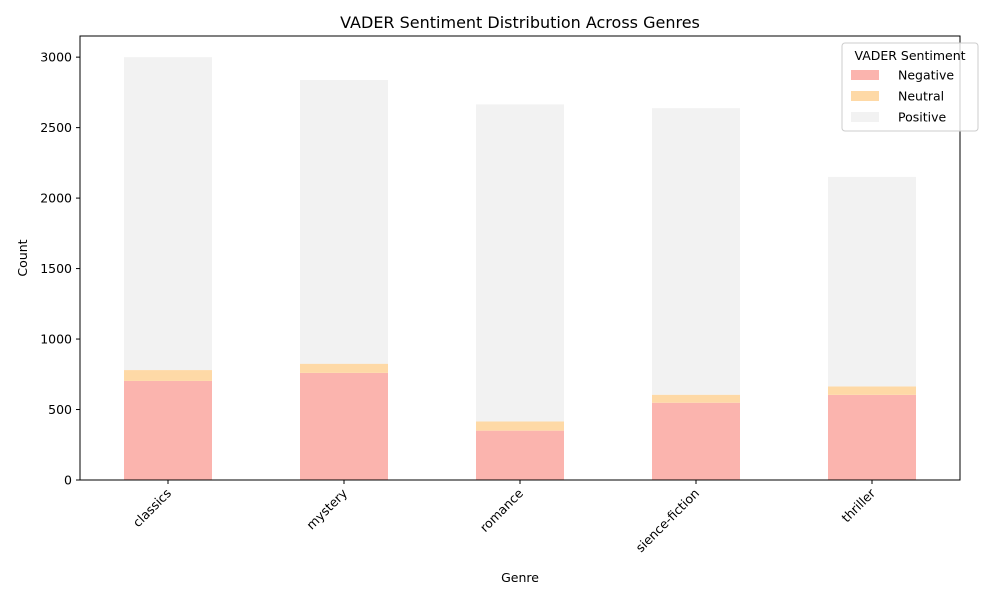 Image resolution: width=1000 pixels, height=600 pixels. What do you see at coordinates (865, 96) in the screenshot?
I see `legend-swatch-neutral` at bounding box center [865, 96].